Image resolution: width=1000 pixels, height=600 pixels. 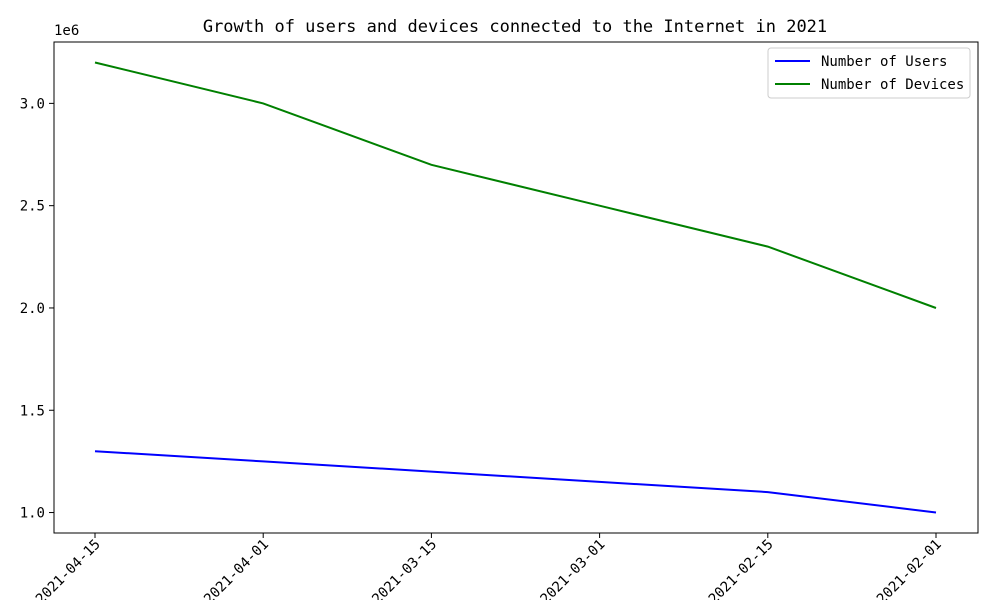 What do you see at coordinates (68, 568) in the screenshot?
I see `x-tick-label-0: 2021-04-15` at bounding box center [68, 568].